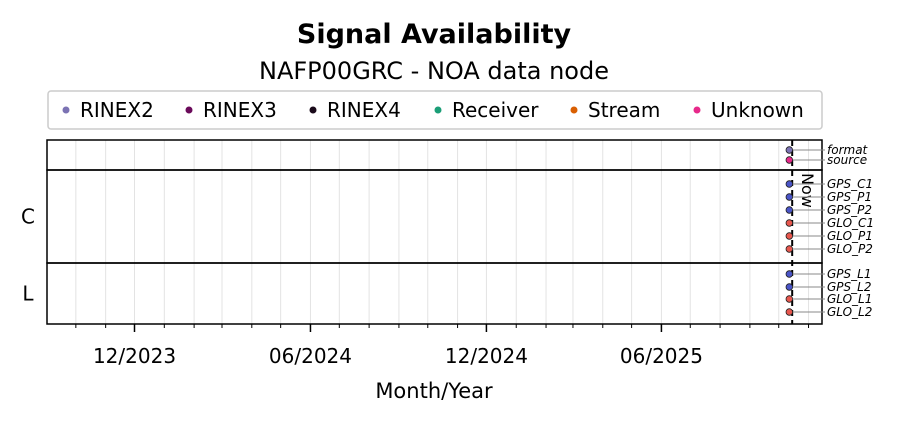  What do you see at coordinates (848, 150) in the screenshot?
I see `row-label: format` at bounding box center [848, 150].